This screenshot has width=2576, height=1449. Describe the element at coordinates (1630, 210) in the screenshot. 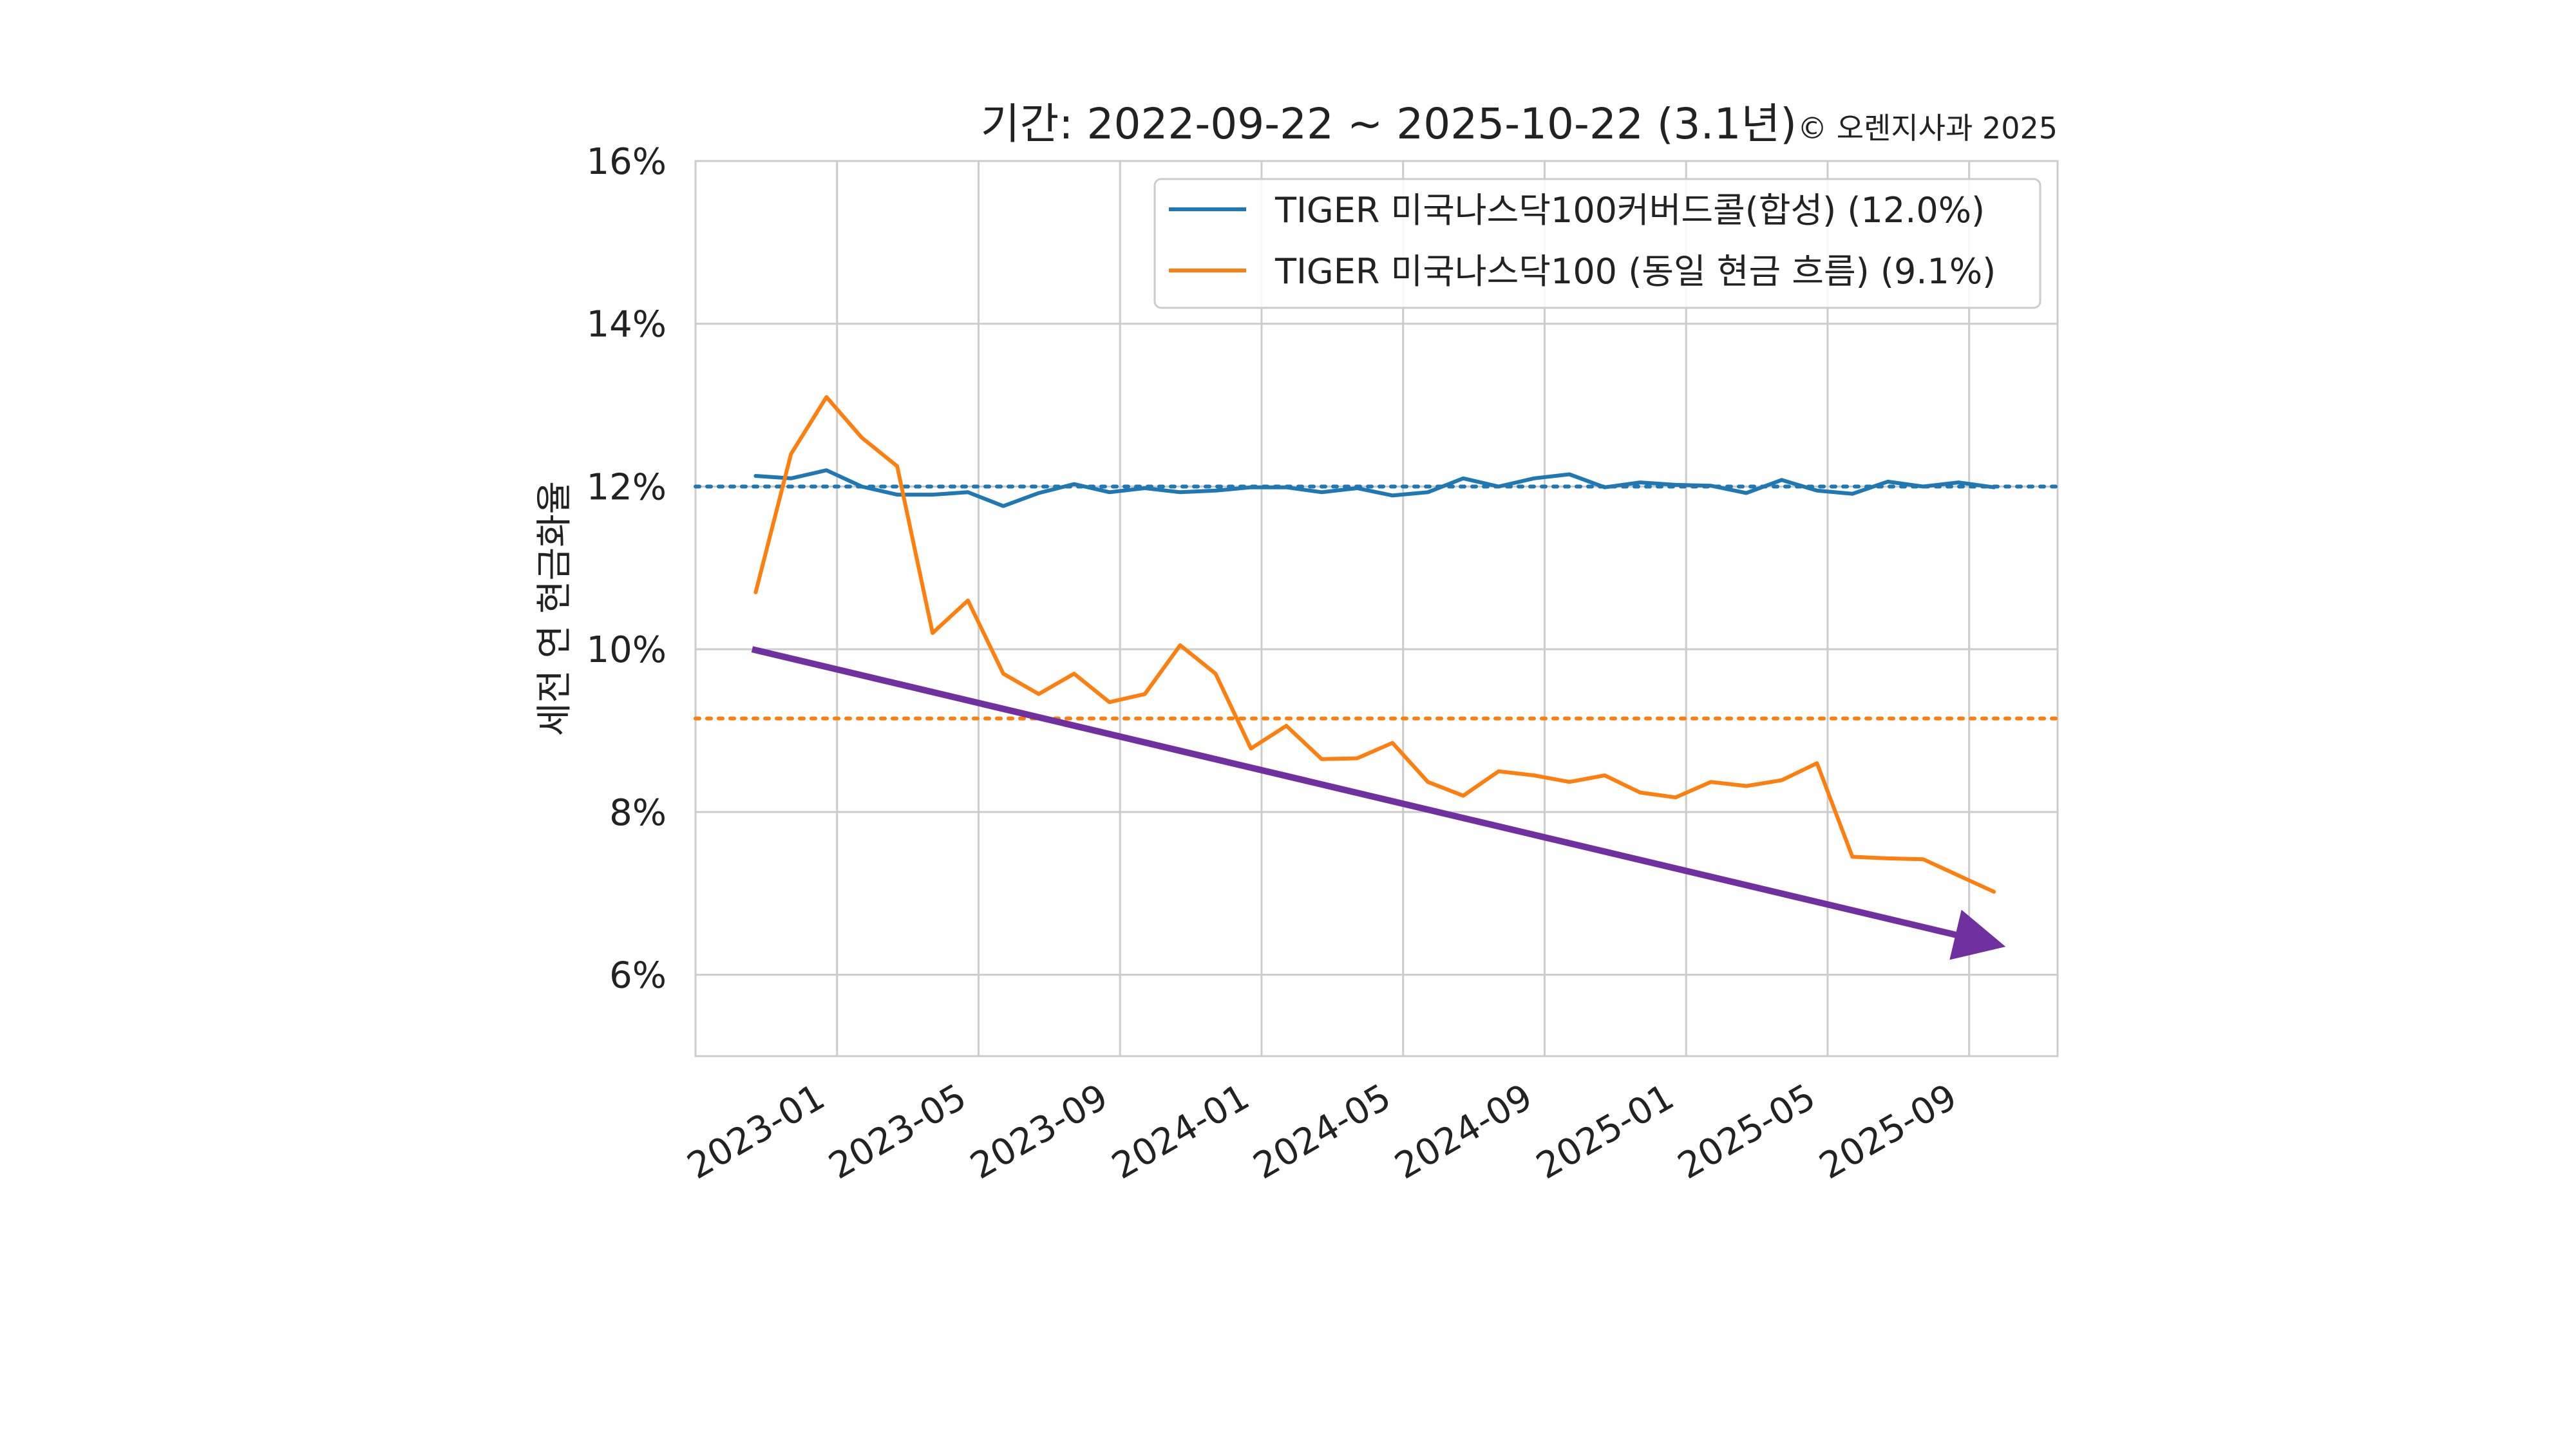

I see `legend-label-covered-call: TIGER 미국나스닥100커버드콜(합성) (12.0%)` at that location.